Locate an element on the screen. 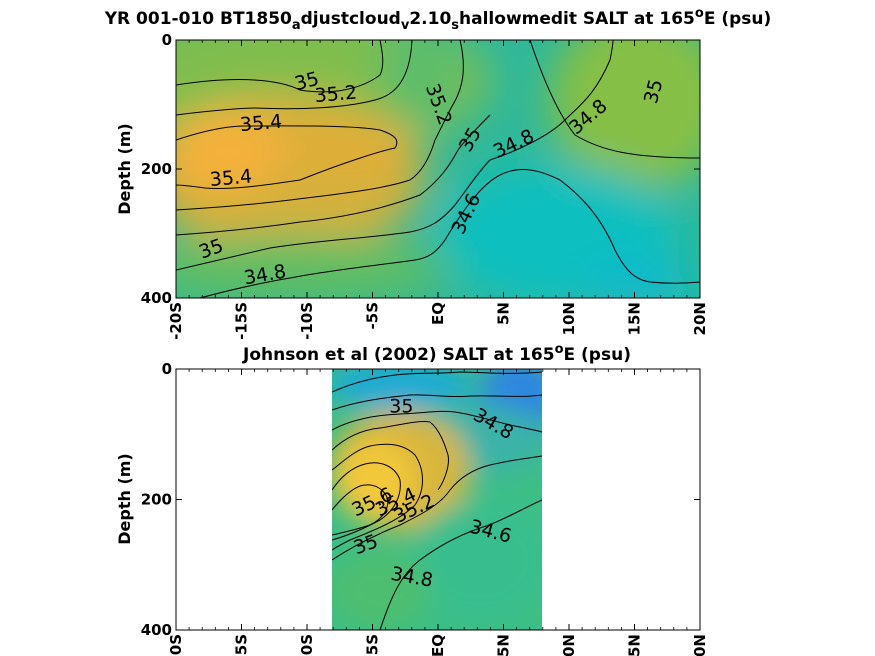 The image size is (875, 656). top-x-tick-label: -10S is located at coordinates (307, 321).